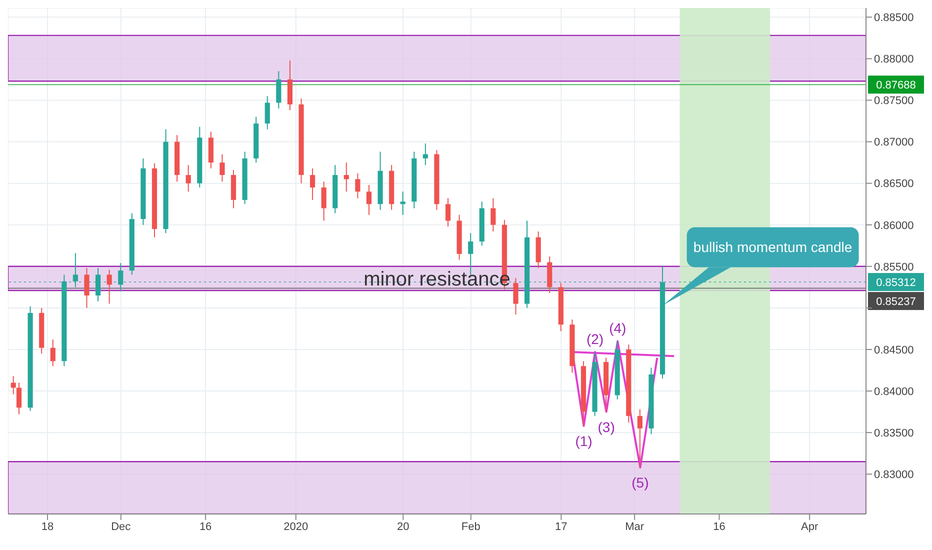 The width and height of the screenshot is (932, 550). I want to click on y-tick-label: 0.88000, so click(894, 60).